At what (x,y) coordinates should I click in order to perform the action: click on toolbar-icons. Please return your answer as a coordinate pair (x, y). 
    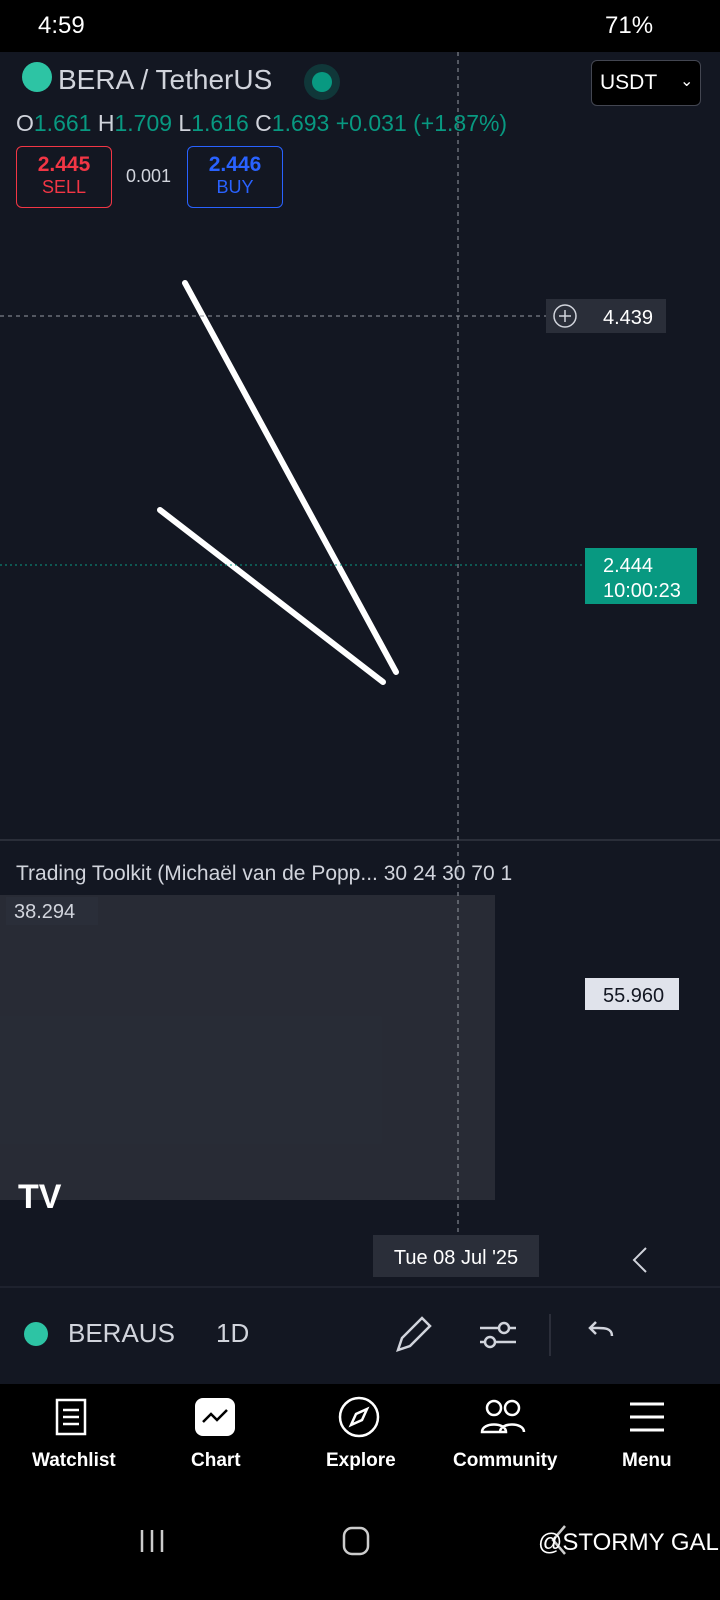
    Looking at the image, I should click on (505, 1335).